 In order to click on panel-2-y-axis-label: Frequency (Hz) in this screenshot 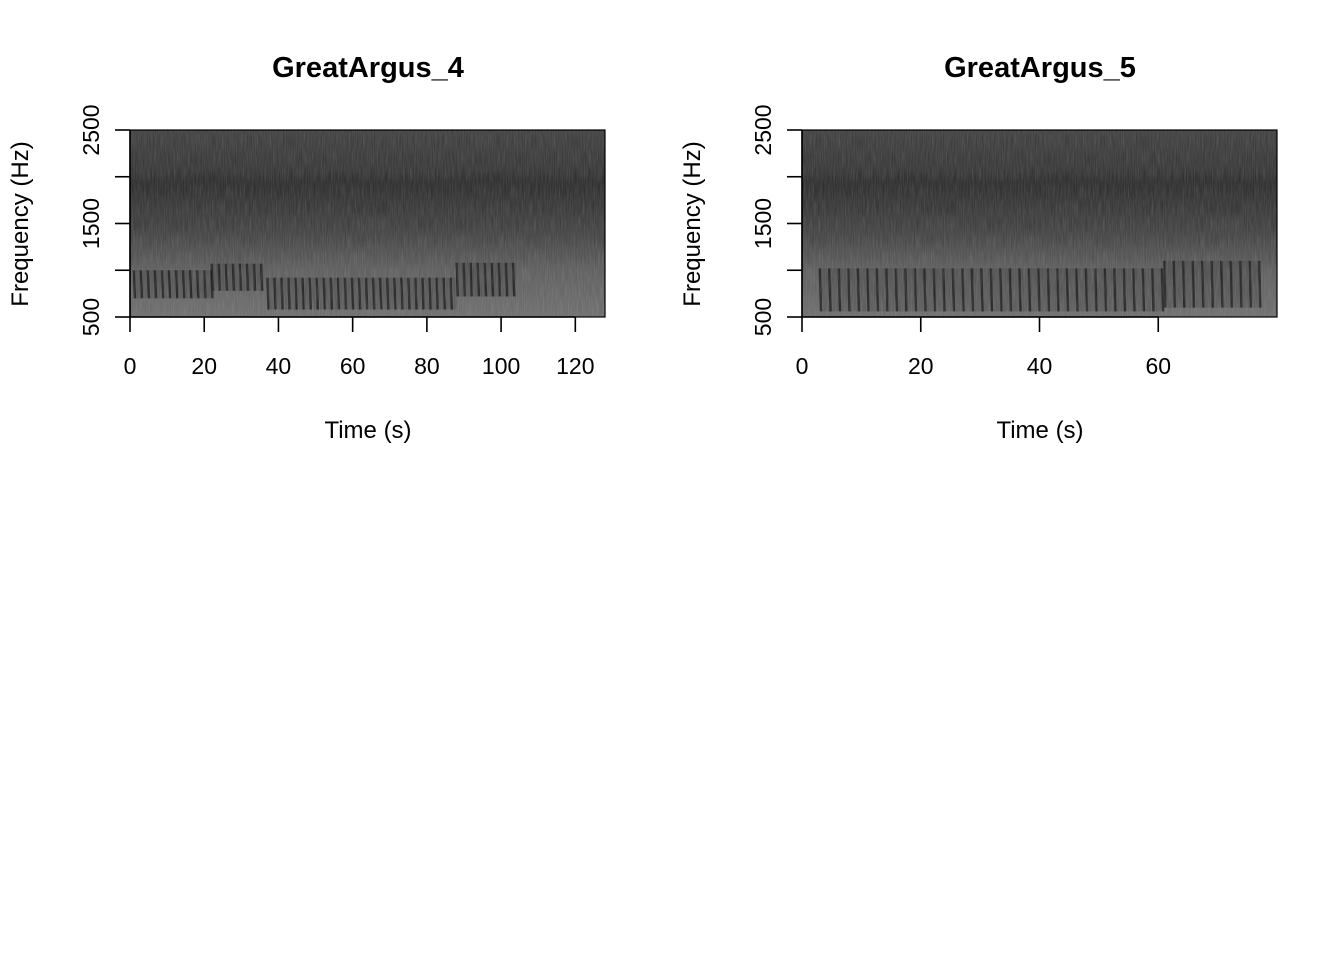, I will do `click(692, 223)`.